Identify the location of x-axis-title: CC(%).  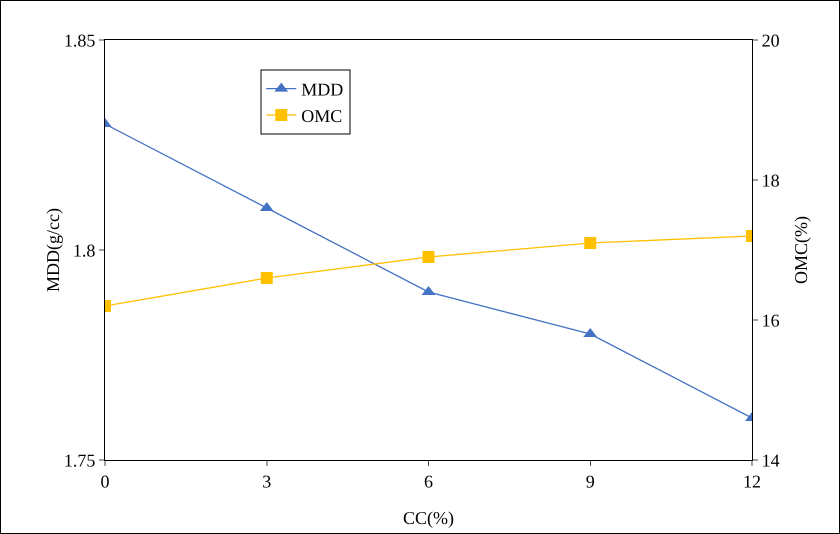
(428, 518).